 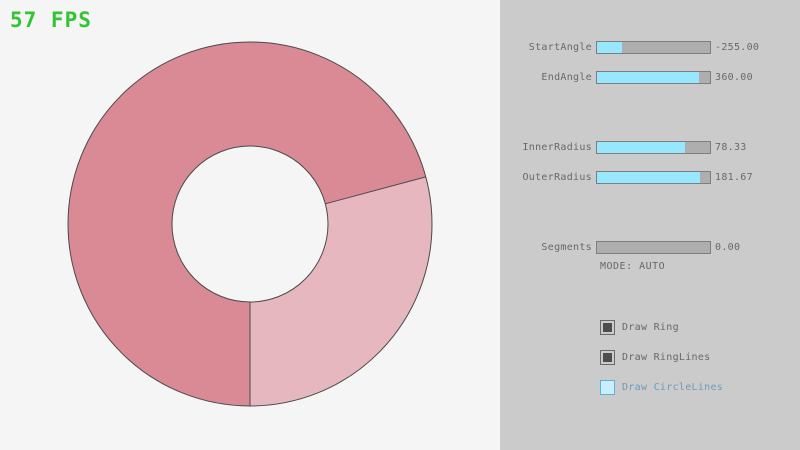 What do you see at coordinates (641, 147) in the screenshot?
I see `innerradius-slider-fill` at bounding box center [641, 147].